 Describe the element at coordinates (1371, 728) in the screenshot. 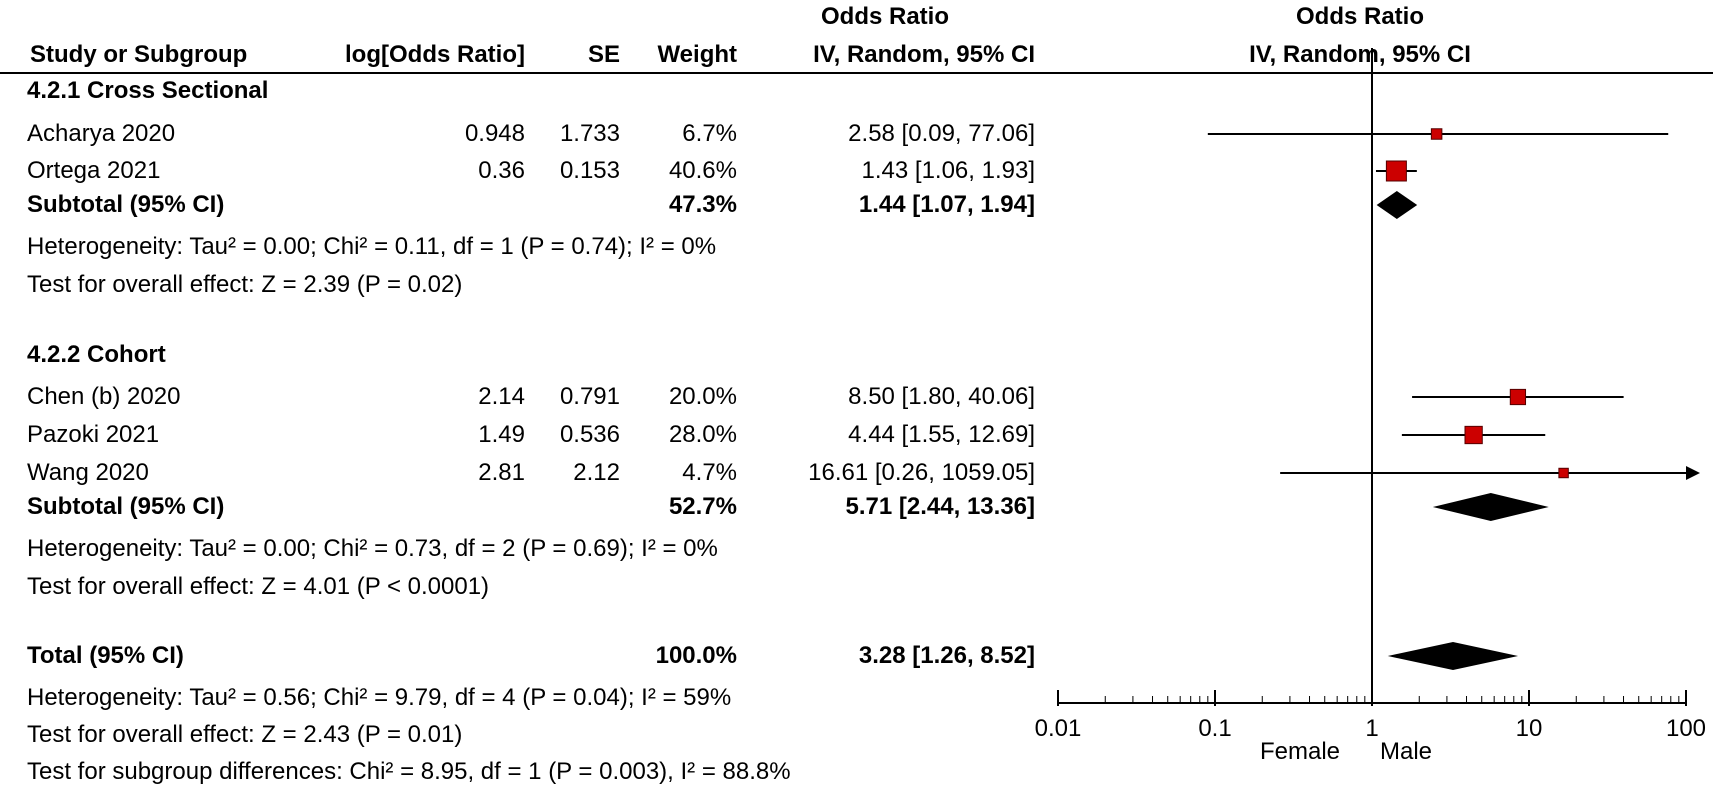

I see `x-tick-label: 1` at that location.